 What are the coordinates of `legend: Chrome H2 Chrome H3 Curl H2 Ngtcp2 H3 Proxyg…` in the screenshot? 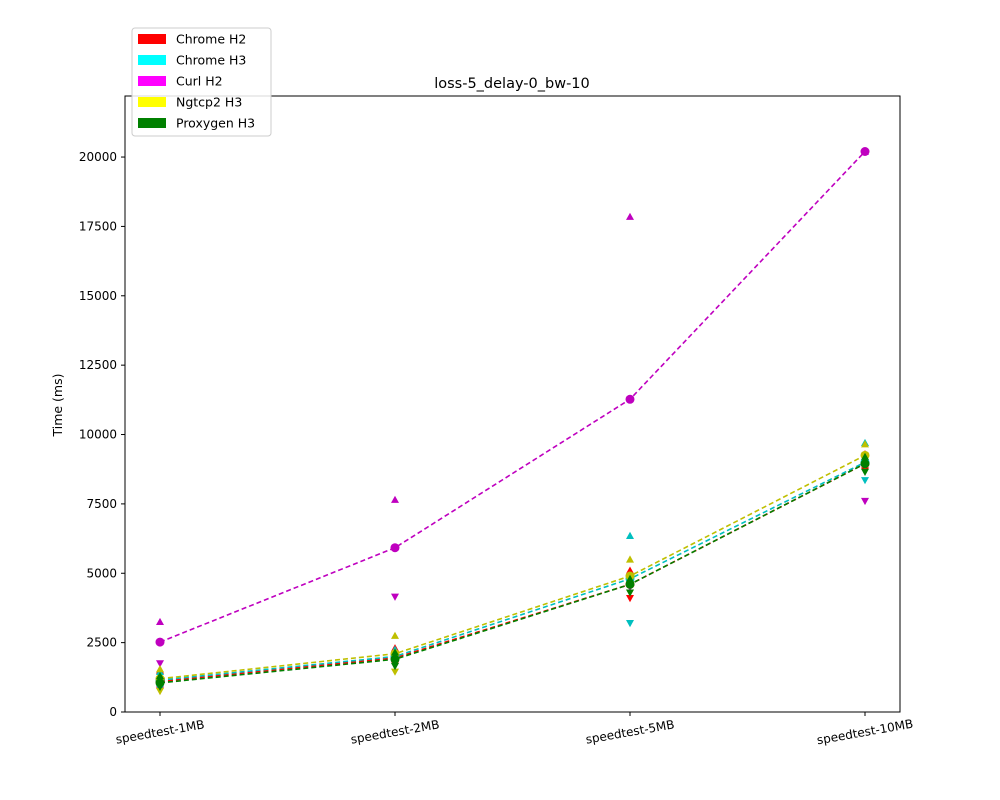 It's located at (201, 82).